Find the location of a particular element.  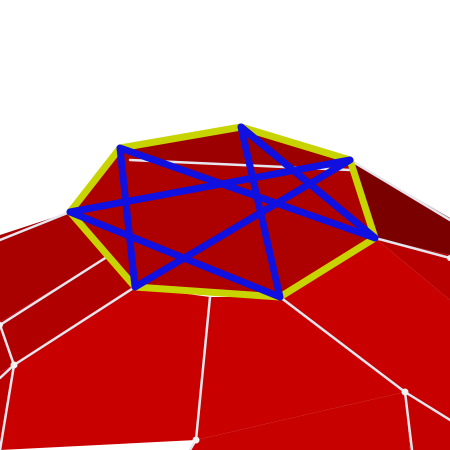

face-top-back is located at coordinates (235, 148).